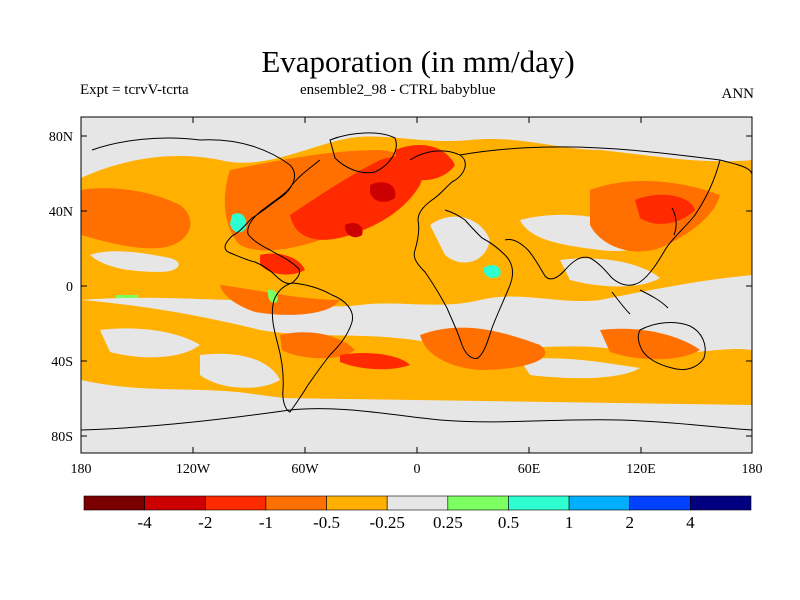  What do you see at coordinates (386, 522) in the screenshot?
I see `colorbar-label: -0.25` at bounding box center [386, 522].